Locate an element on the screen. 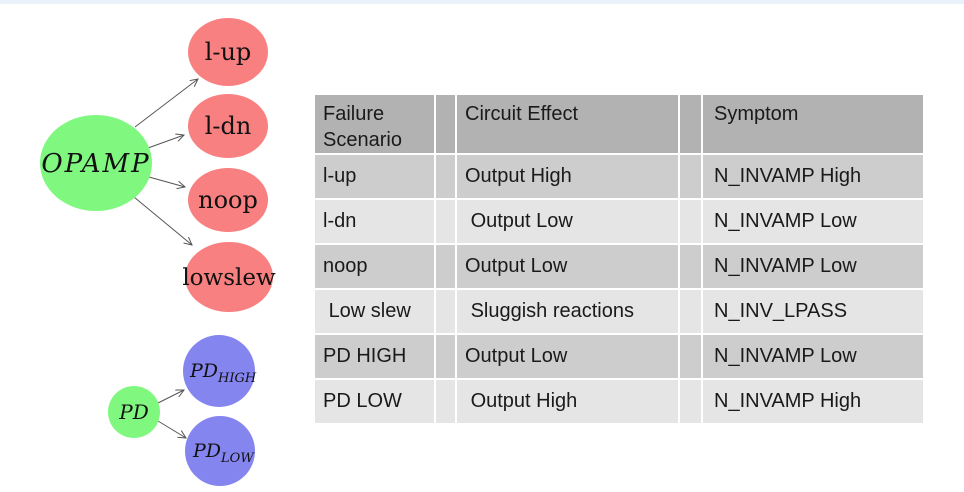 This screenshot has height=492, width=964. node-pdlow-ellipse is located at coordinates (220, 451).